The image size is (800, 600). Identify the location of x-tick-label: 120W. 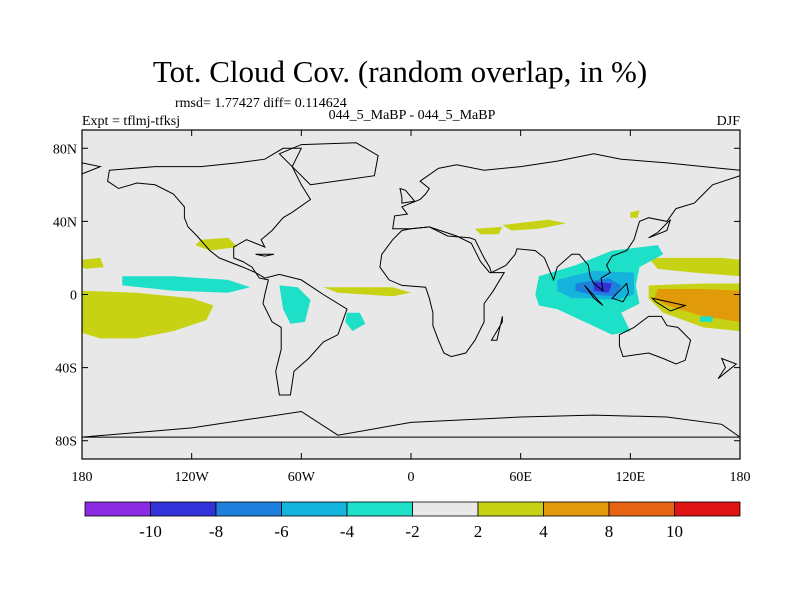
(192, 477).